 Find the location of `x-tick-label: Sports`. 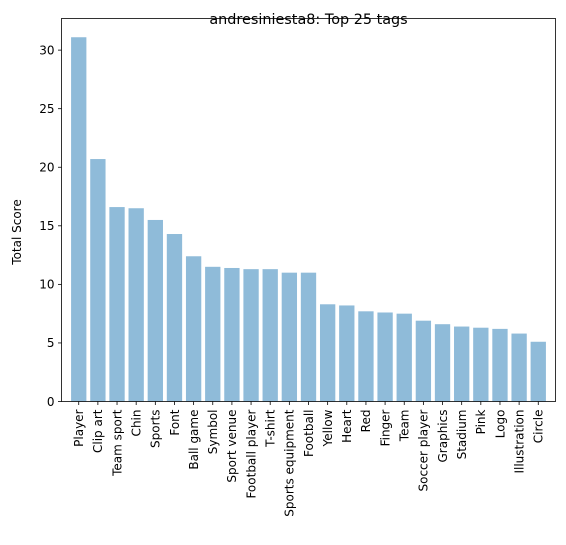

x-tick-label: Sports is located at coordinates (156, 429).